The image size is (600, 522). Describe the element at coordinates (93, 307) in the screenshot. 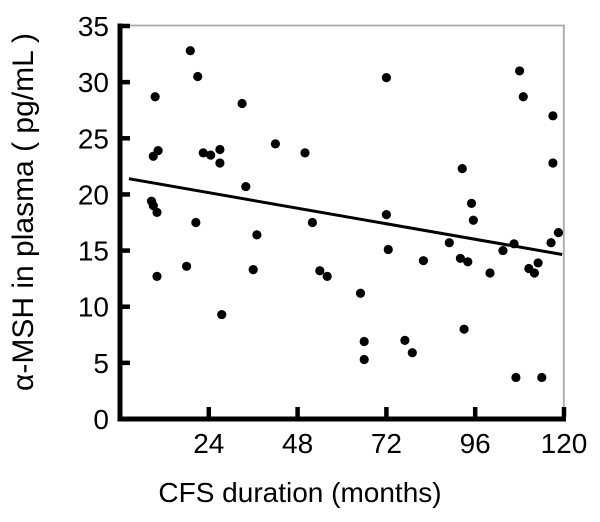

I see `y-tick-label: 10` at that location.